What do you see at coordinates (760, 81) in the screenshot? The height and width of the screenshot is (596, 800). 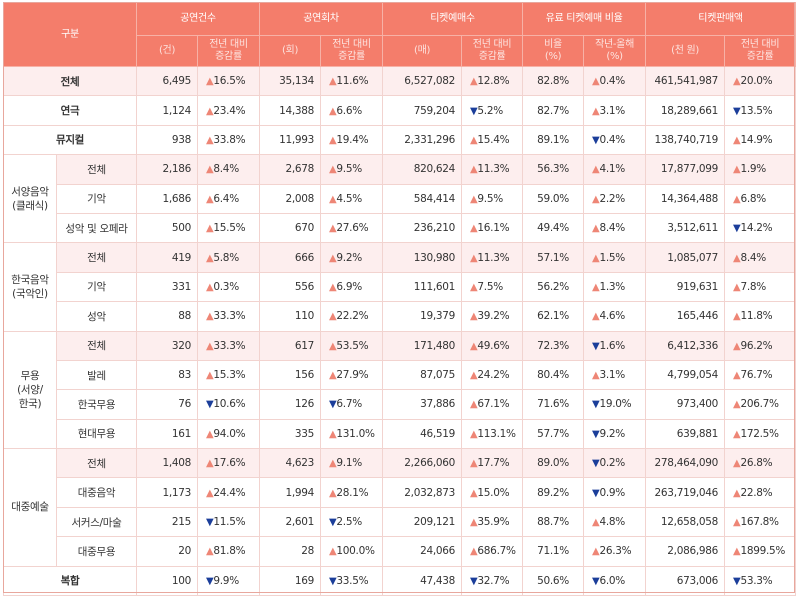 I see `change-cell: ▲20.0%` at bounding box center [760, 81].